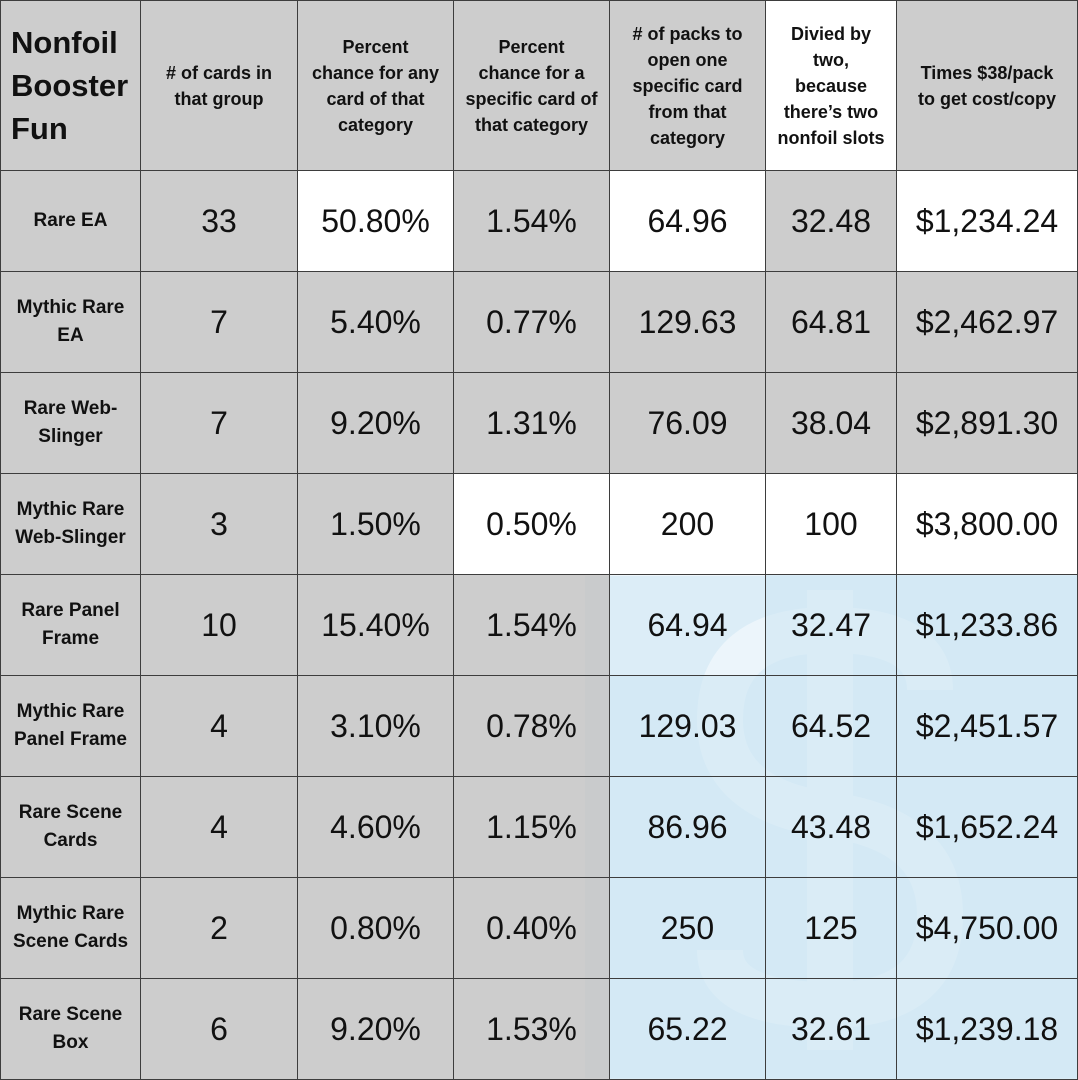 This screenshot has height=1080, width=1078. What do you see at coordinates (70, 221) in the screenshot?
I see `row-label: Rare EA` at bounding box center [70, 221].